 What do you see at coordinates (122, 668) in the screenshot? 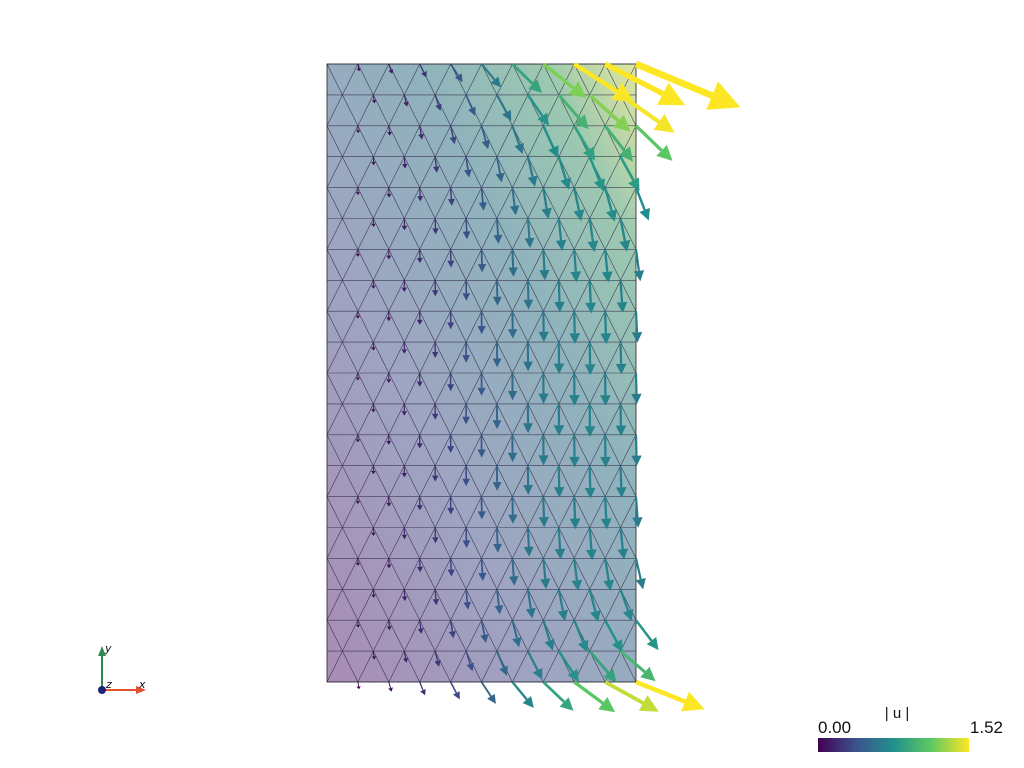
I see `orientation-axes: y z x` at bounding box center [122, 668].